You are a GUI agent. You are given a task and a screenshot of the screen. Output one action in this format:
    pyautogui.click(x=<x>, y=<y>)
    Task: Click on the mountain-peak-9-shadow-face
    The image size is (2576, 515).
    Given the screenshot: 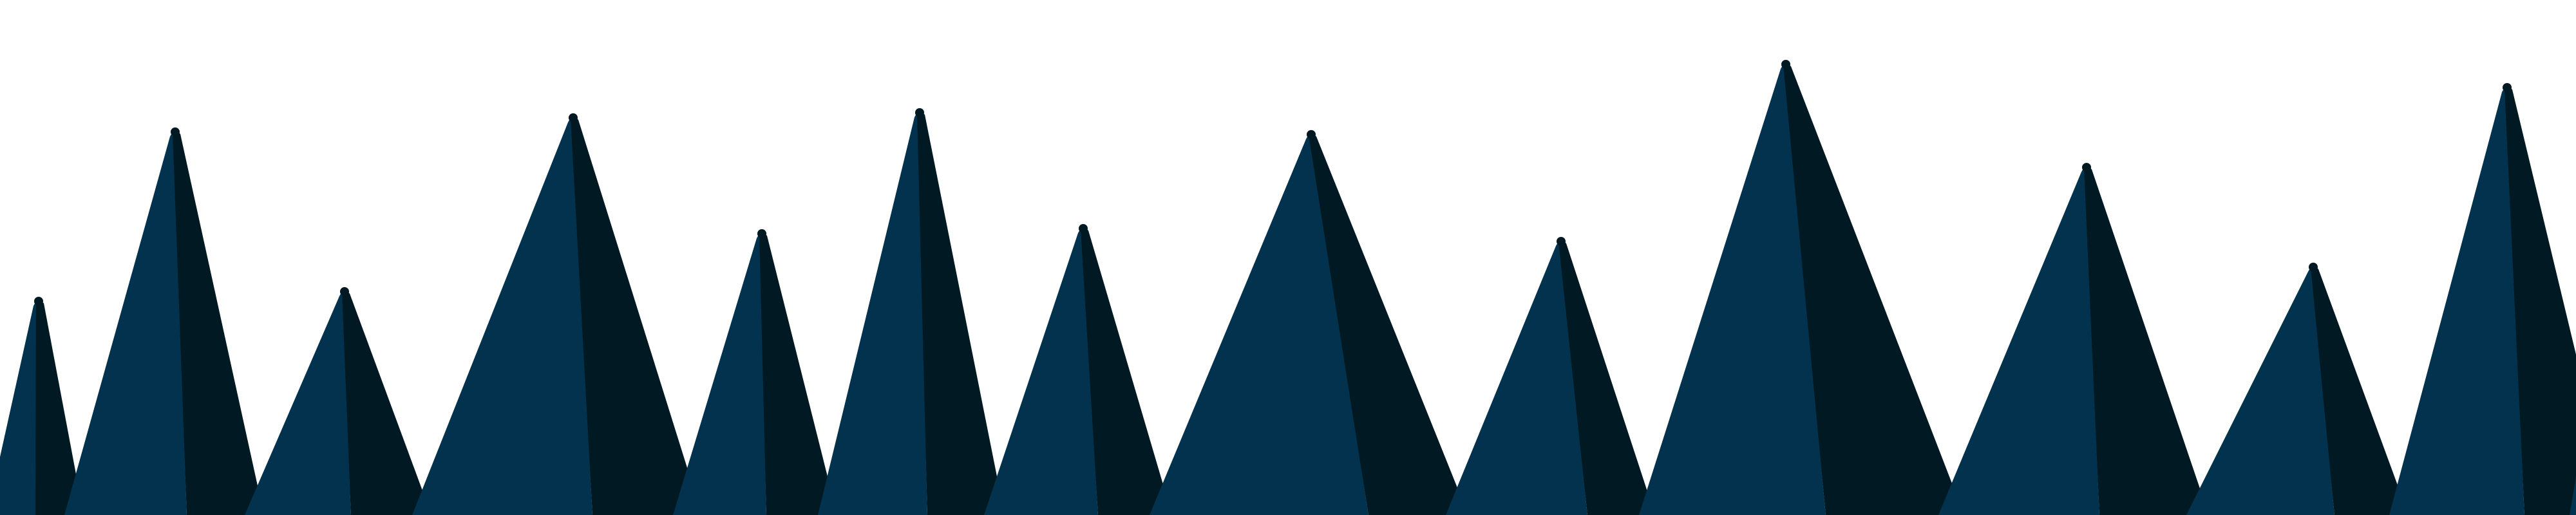 What is the action you would take?
    pyautogui.click(x=1606, y=377)
    